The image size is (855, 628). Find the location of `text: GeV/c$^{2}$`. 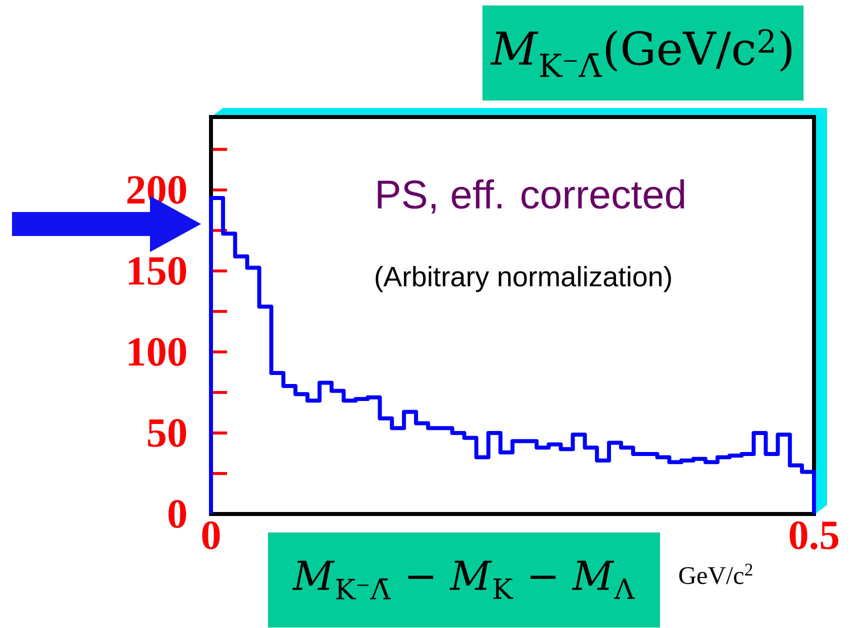

text: GeV/c$^{2}$ is located at coordinates (715, 574).